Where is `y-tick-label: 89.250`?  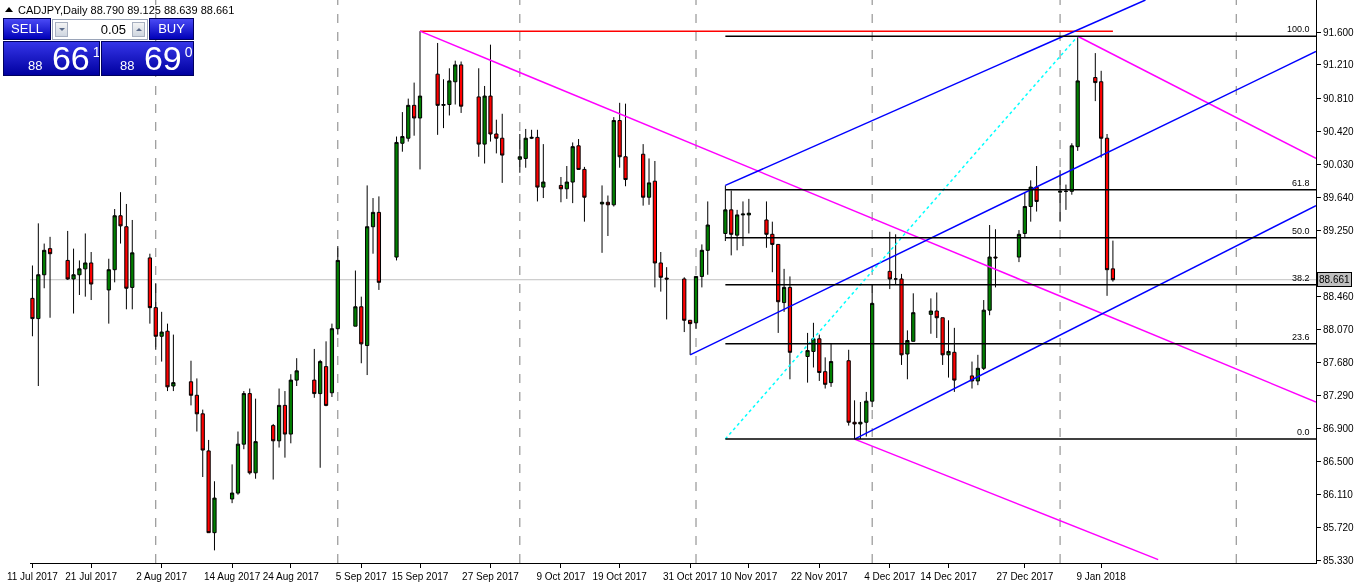 y-tick-label: 89.250 is located at coordinates (1339, 230).